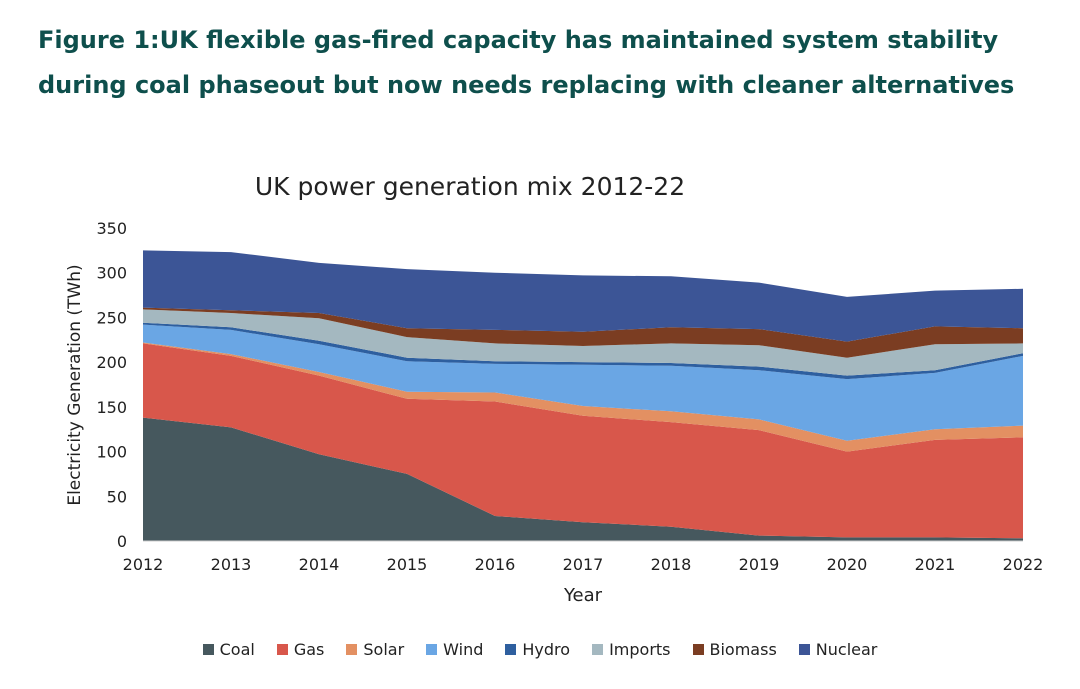 This screenshot has width=1080, height=689. I want to click on y-tick-label: 350, so click(111, 228).